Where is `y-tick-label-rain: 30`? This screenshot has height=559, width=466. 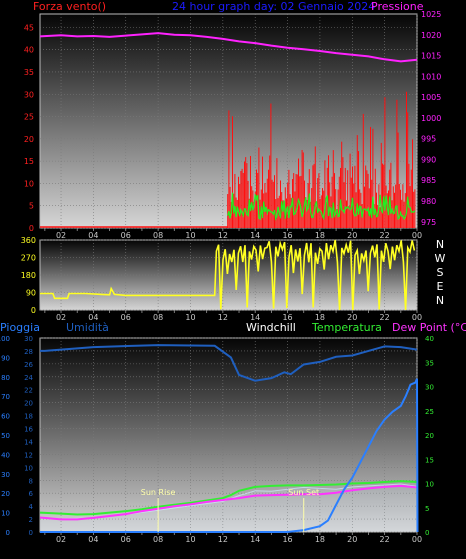 y-tick-label-rain: 30 is located at coordinates (5, 475).